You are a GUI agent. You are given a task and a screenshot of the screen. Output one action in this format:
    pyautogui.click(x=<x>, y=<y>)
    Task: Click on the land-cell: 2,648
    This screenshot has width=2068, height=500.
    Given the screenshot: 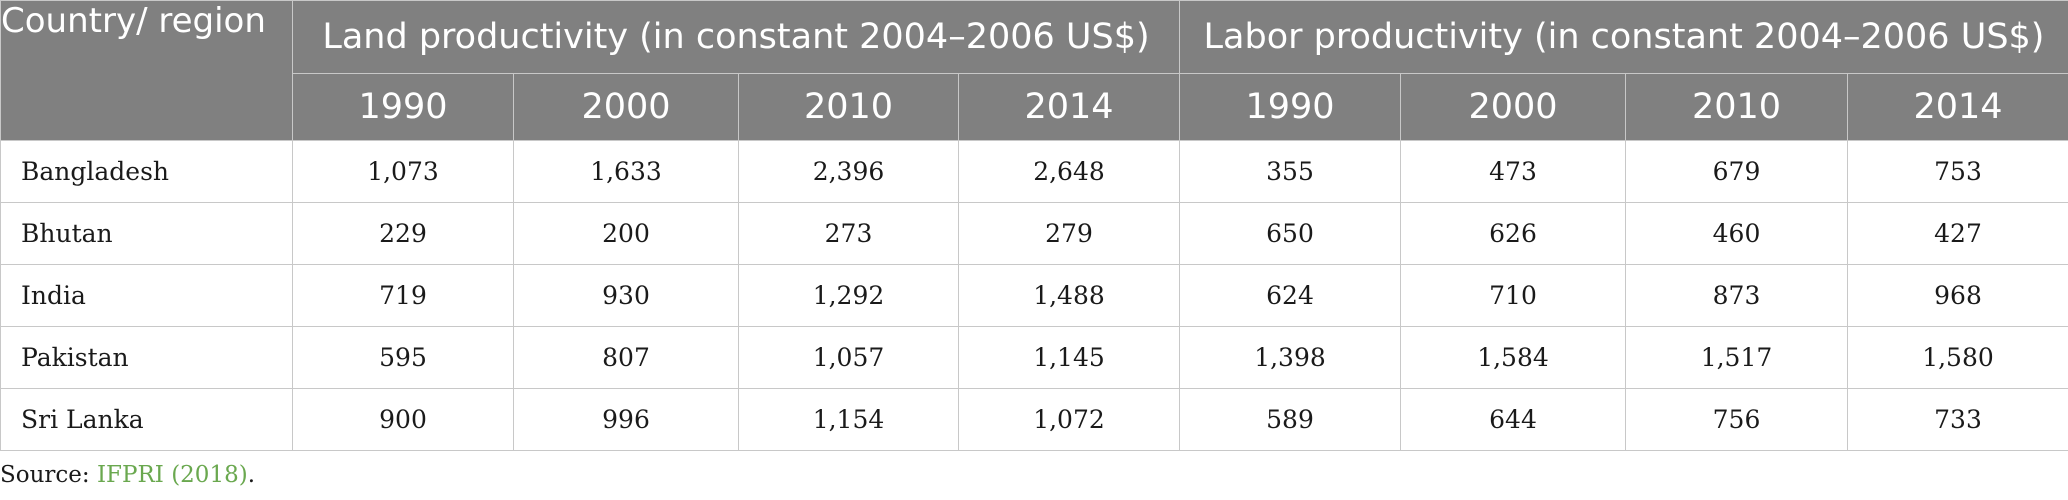 What is the action you would take?
    pyautogui.click(x=1069, y=171)
    